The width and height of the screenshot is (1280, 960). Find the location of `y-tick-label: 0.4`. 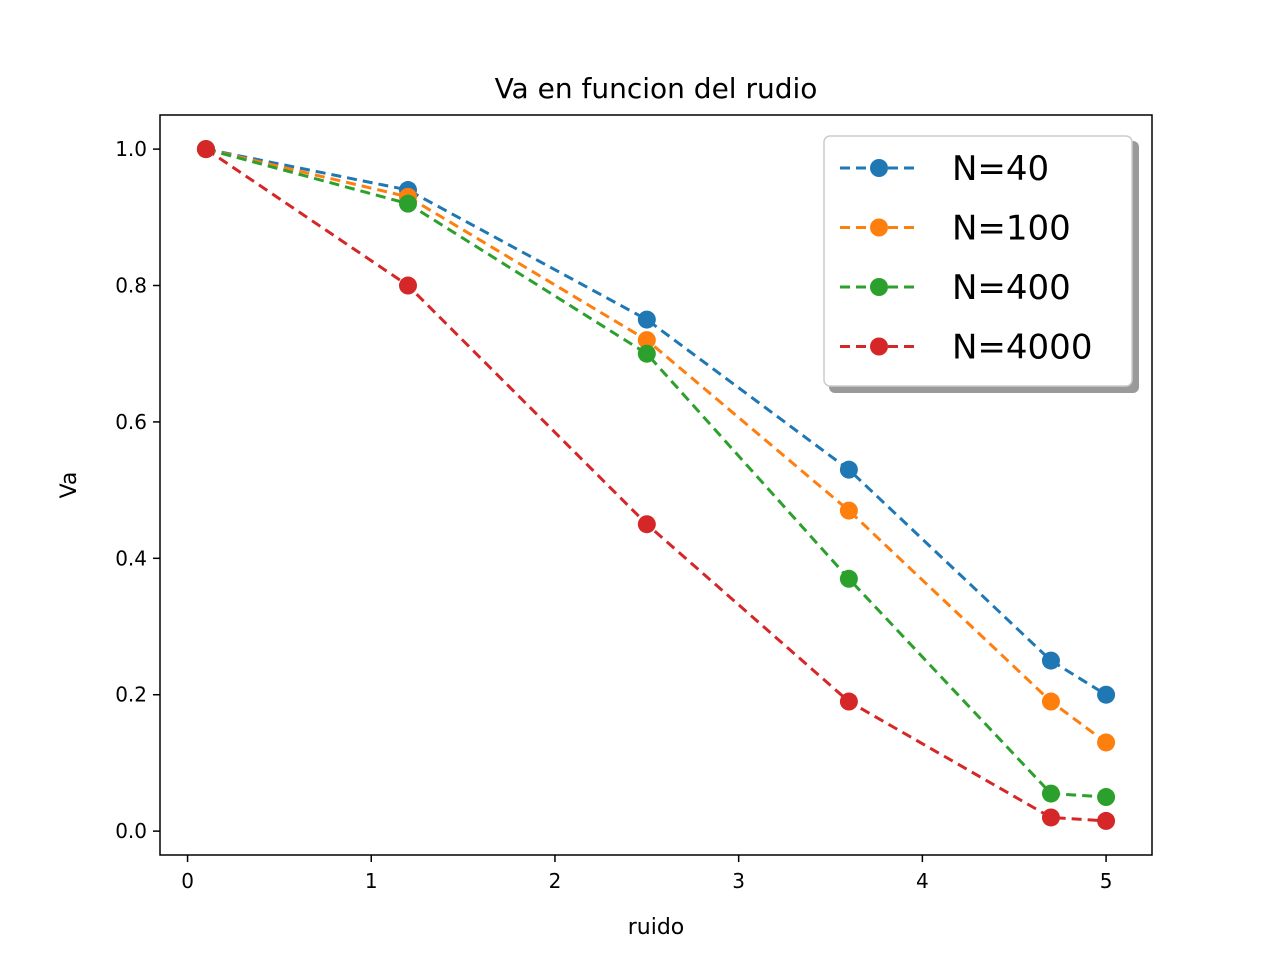

y-tick-label: 0.4 is located at coordinates (131, 558).